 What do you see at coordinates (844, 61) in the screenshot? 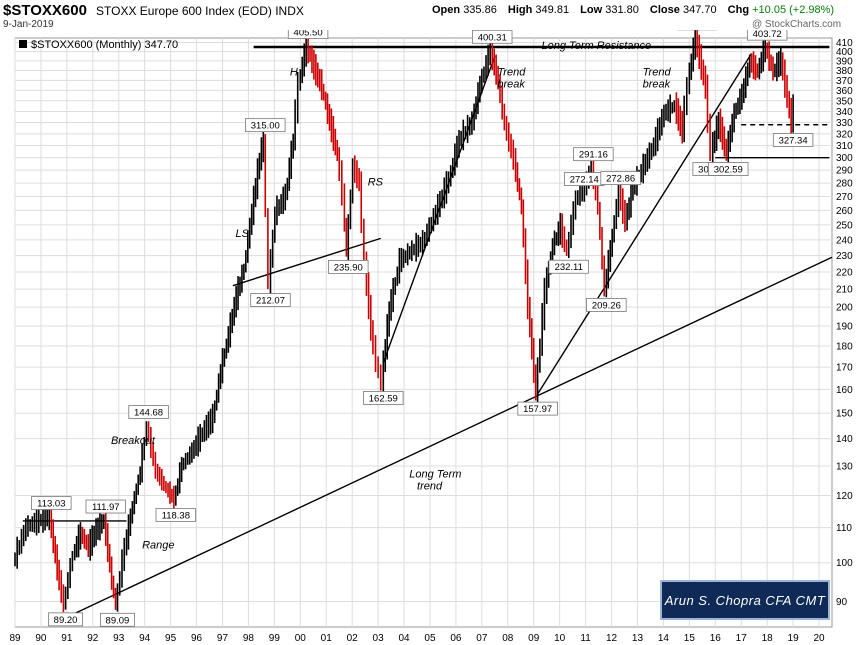
I see `y-tick-label: 390` at bounding box center [844, 61].